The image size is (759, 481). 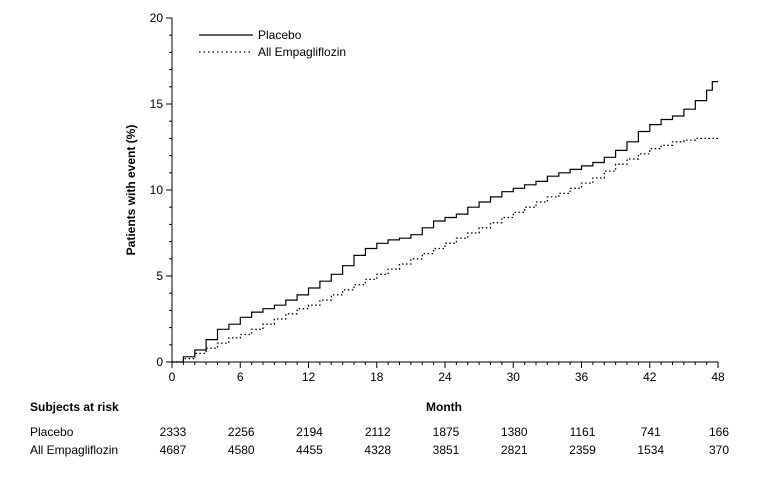 I want to click on risk-value-placebo: 166, so click(x=719, y=432).